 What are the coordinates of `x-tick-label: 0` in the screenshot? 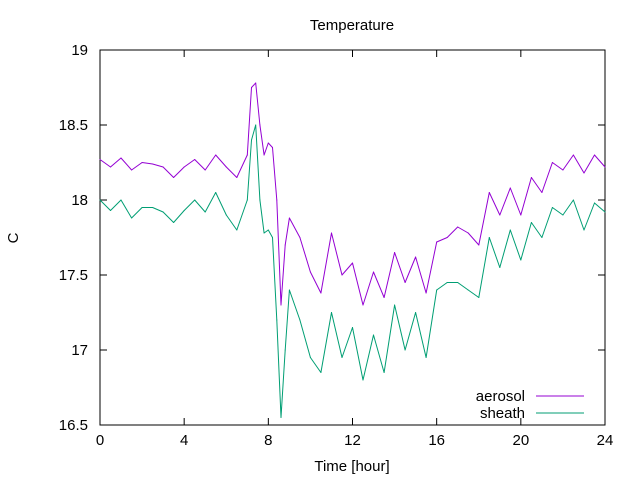 It's located at (100, 440).